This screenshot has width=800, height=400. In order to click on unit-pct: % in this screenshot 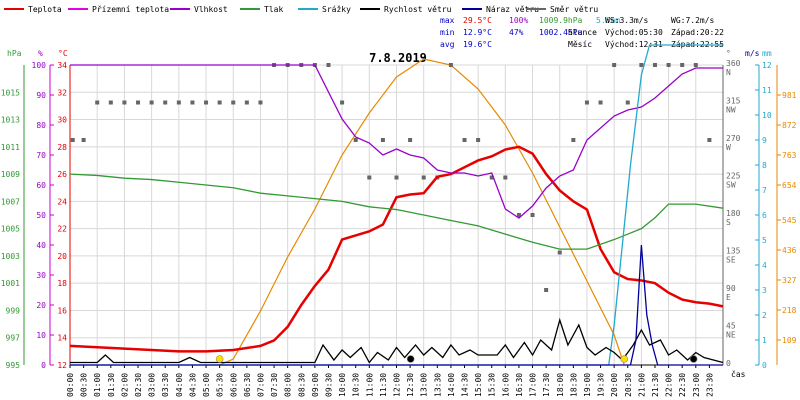, I will do `click(40, 53)`.